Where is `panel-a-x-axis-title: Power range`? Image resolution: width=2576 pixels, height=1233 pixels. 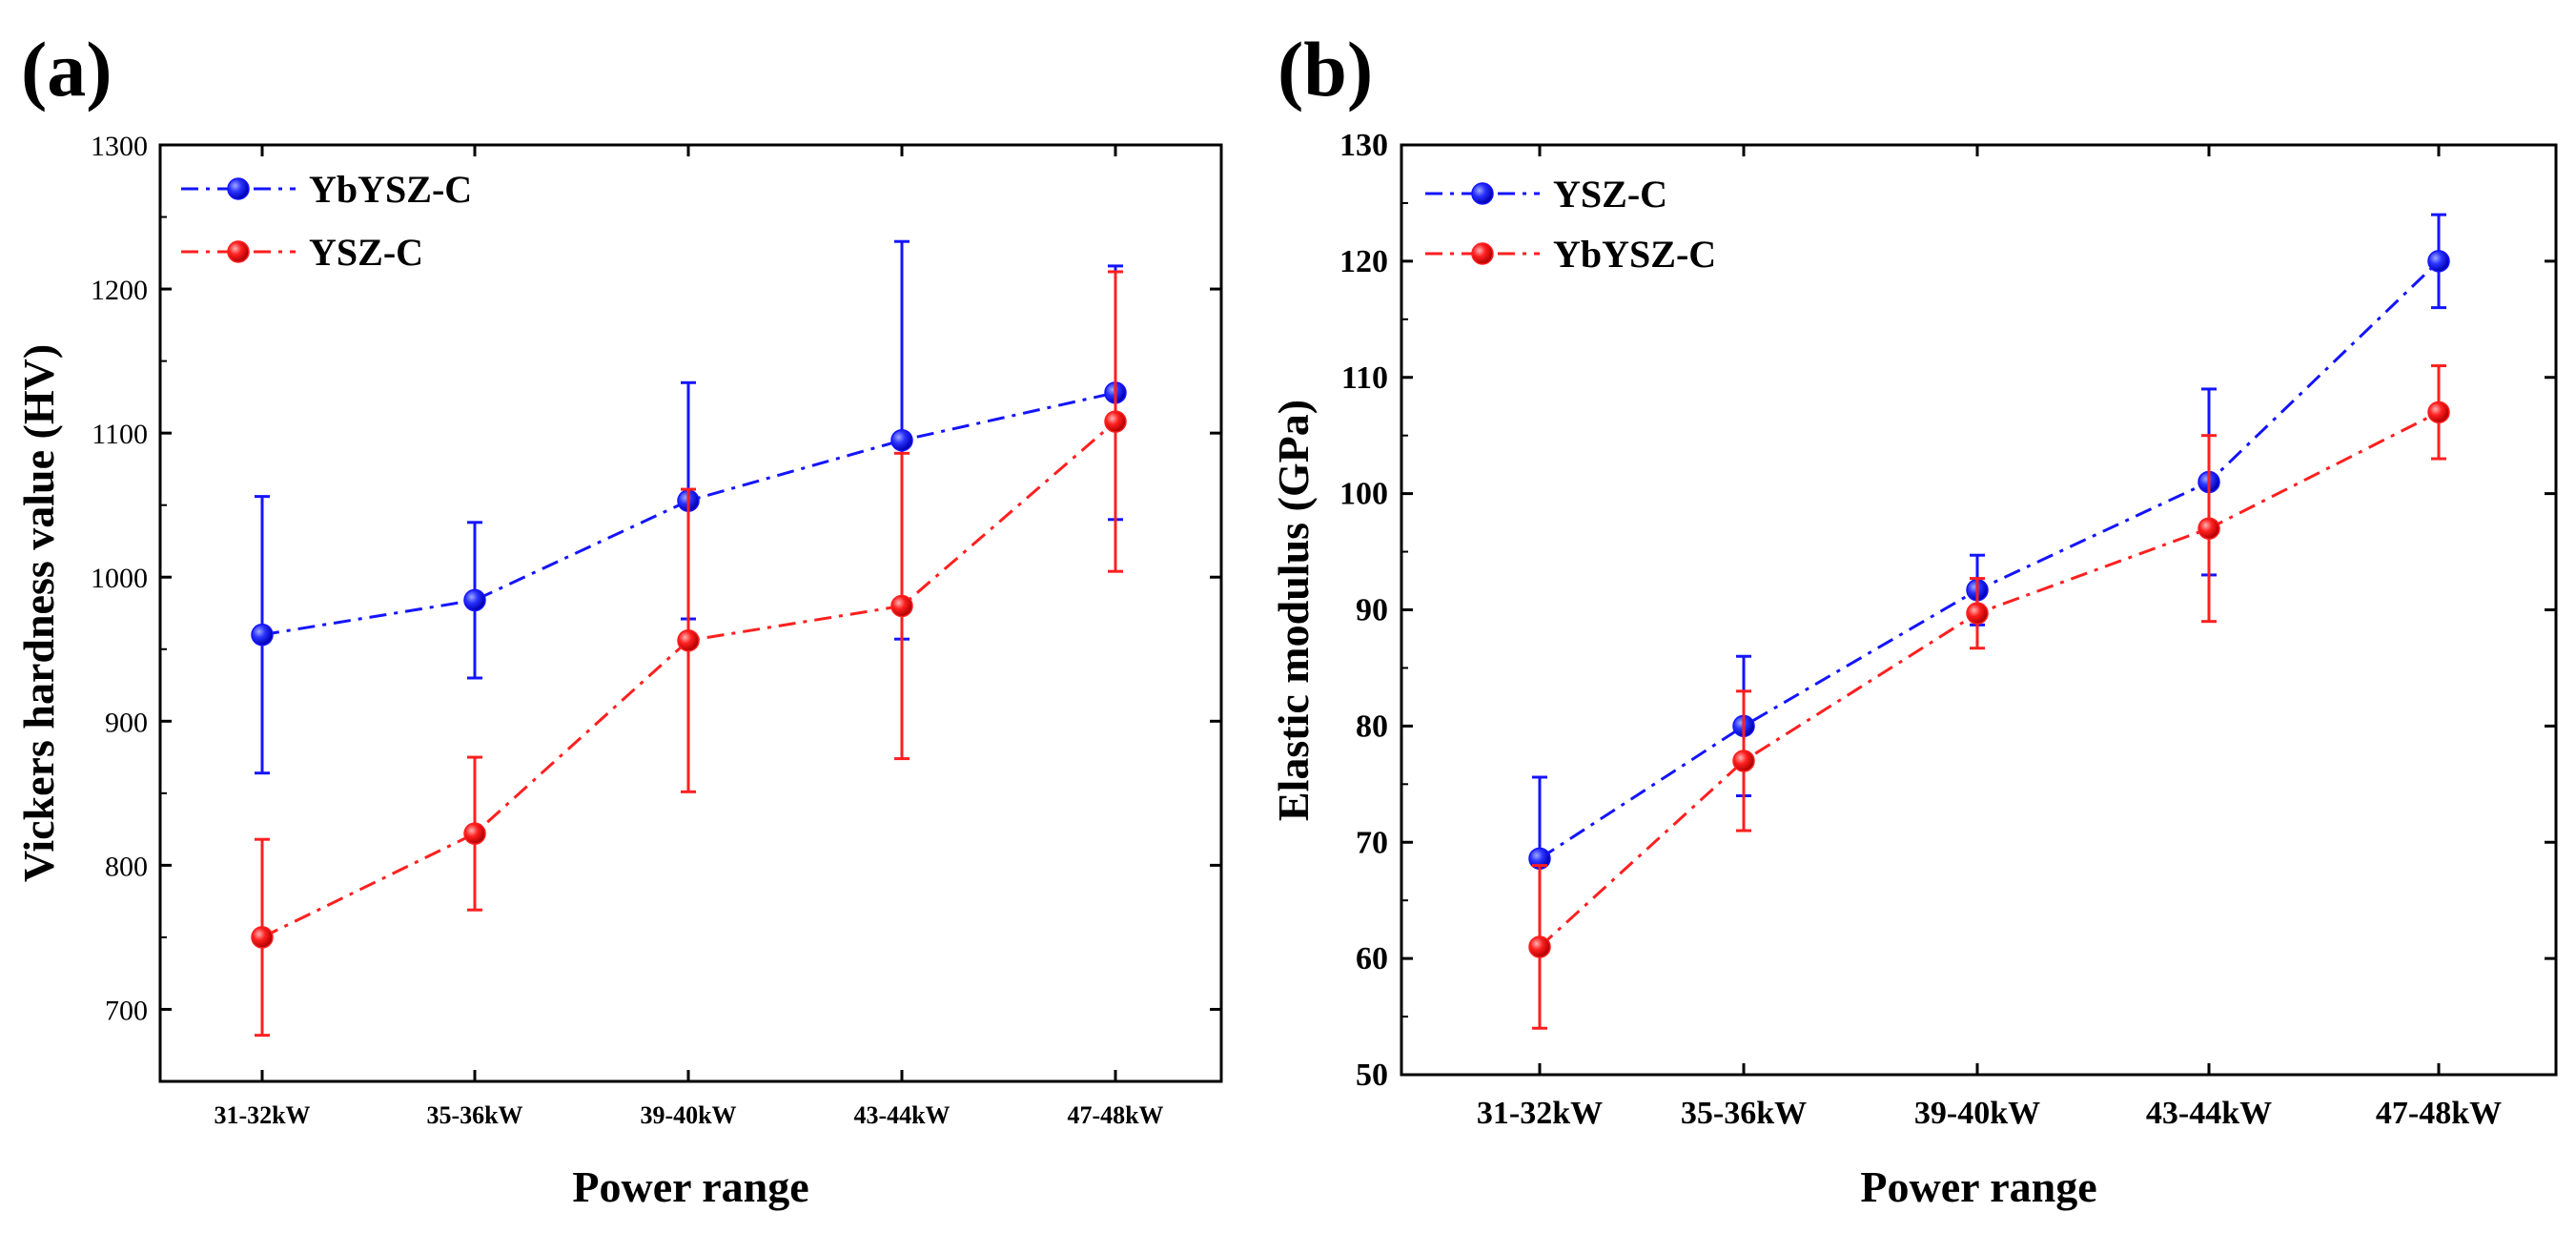
panel-a-x-axis-title: Power range is located at coordinates (690, 1186).